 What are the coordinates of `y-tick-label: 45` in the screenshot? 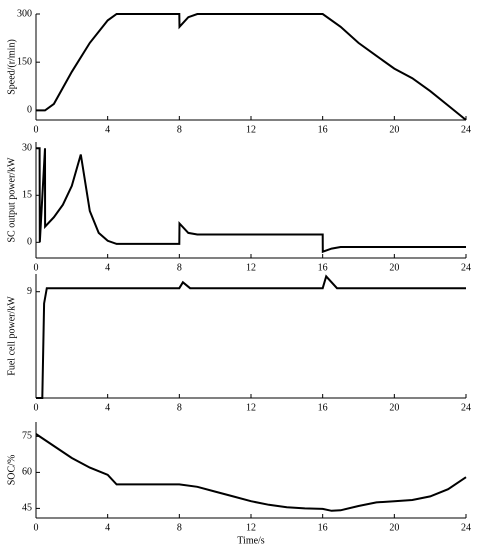 It's located at (27, 508).